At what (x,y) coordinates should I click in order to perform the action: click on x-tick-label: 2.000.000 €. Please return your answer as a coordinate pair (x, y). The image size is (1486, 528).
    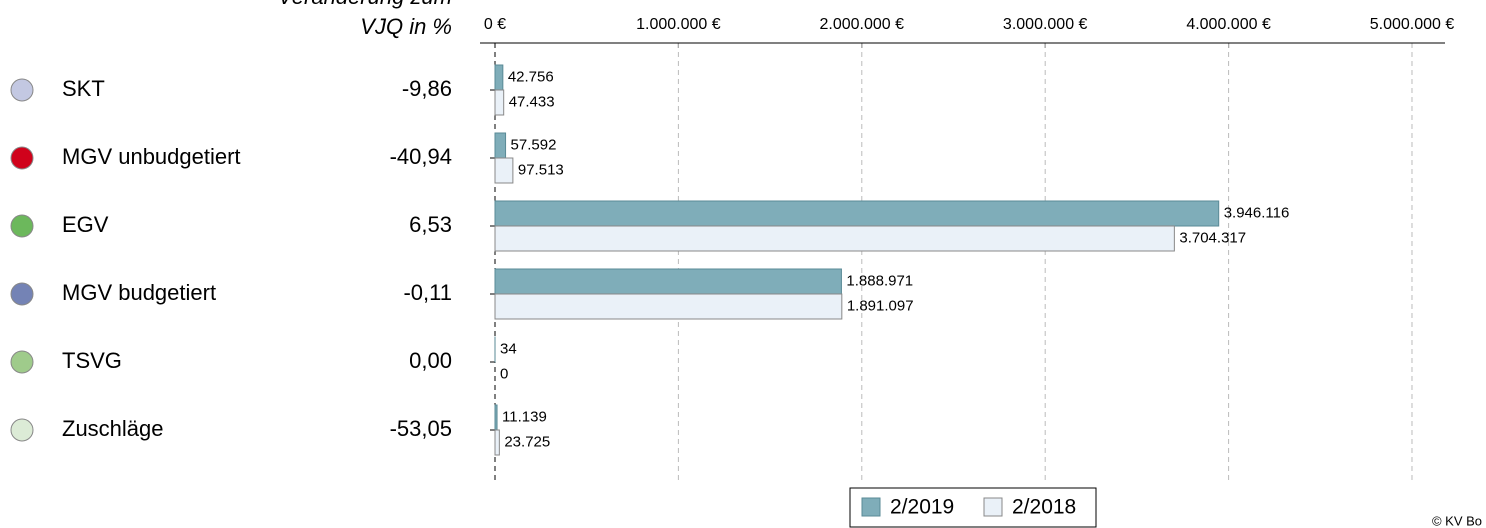
    Looking at the image, I should click on (862, 24).